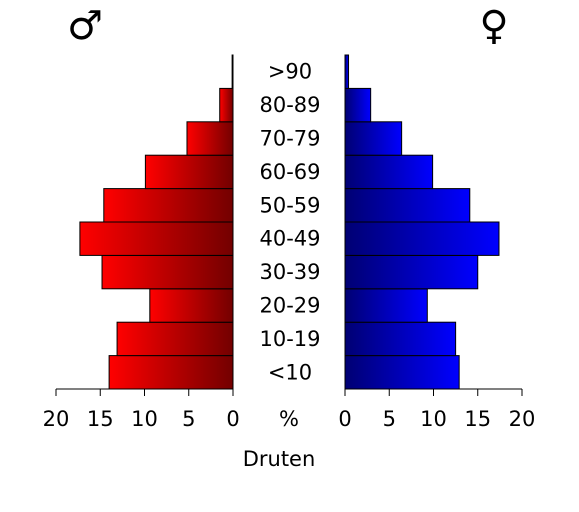 This screenshot has height=512, width=579. What do you see at coordinates (493, 26) in the screenshot?
I see `legend-female: ♀` at bounding box center [493, 26].